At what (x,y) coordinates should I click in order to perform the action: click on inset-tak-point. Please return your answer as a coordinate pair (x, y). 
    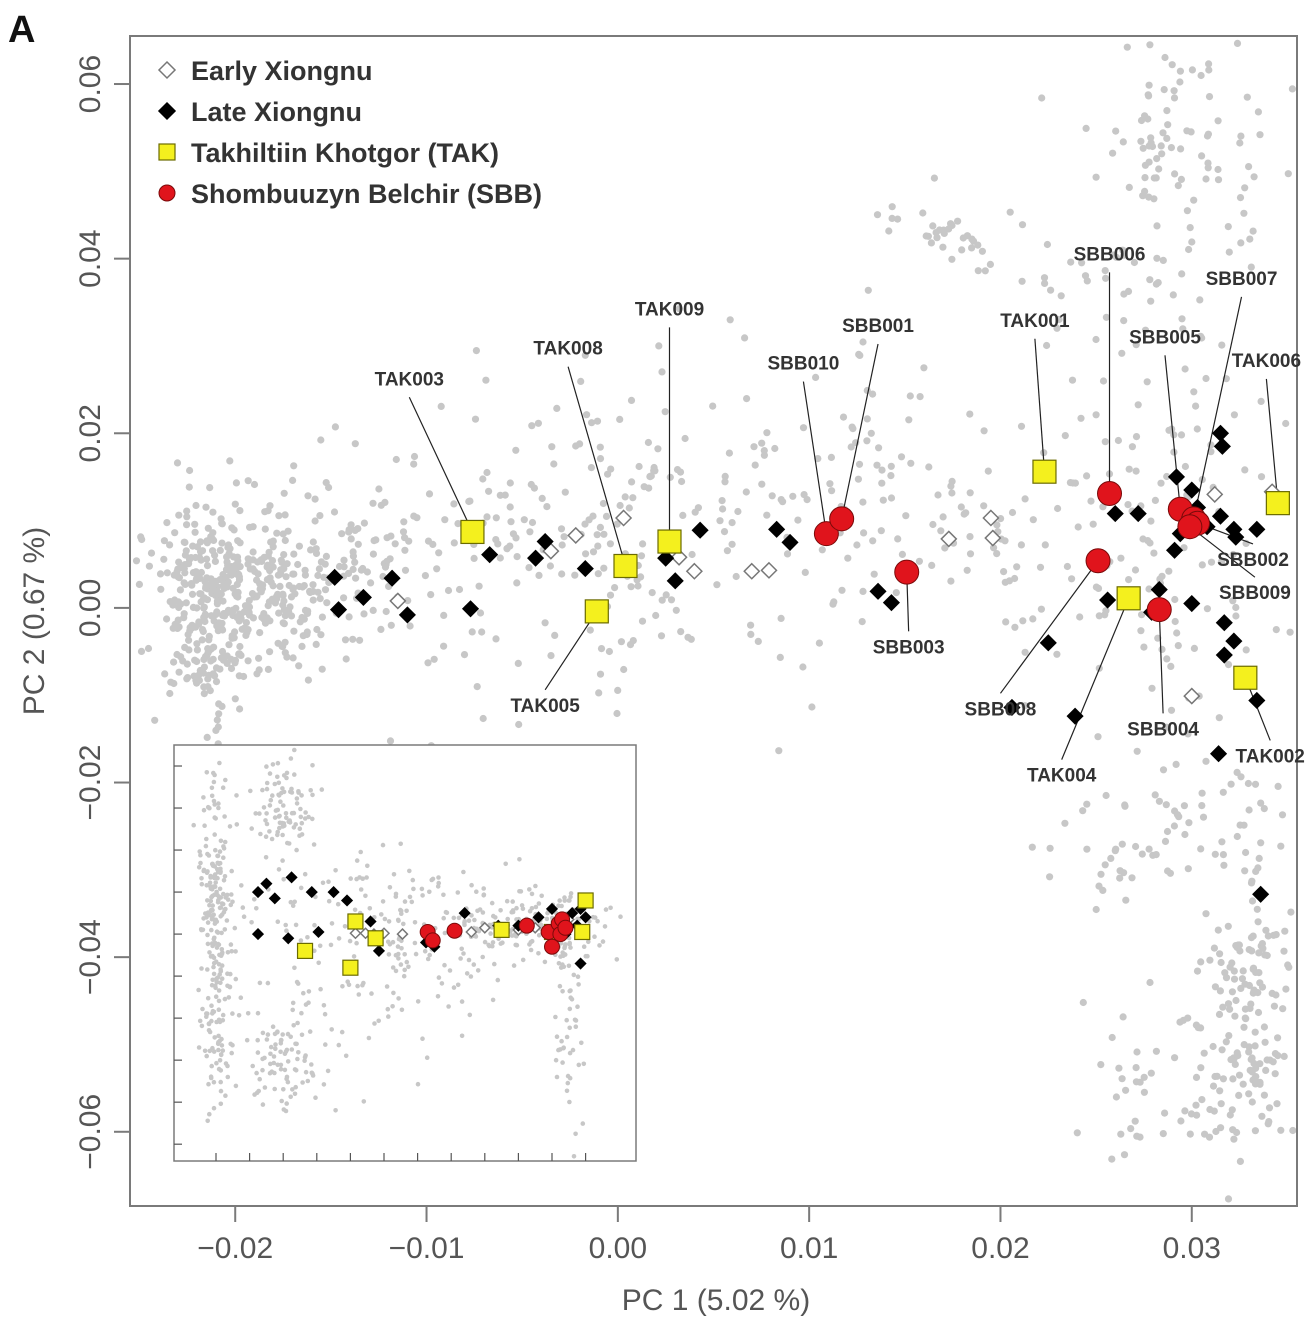
    Looking at the image, I should click on (350, 967).